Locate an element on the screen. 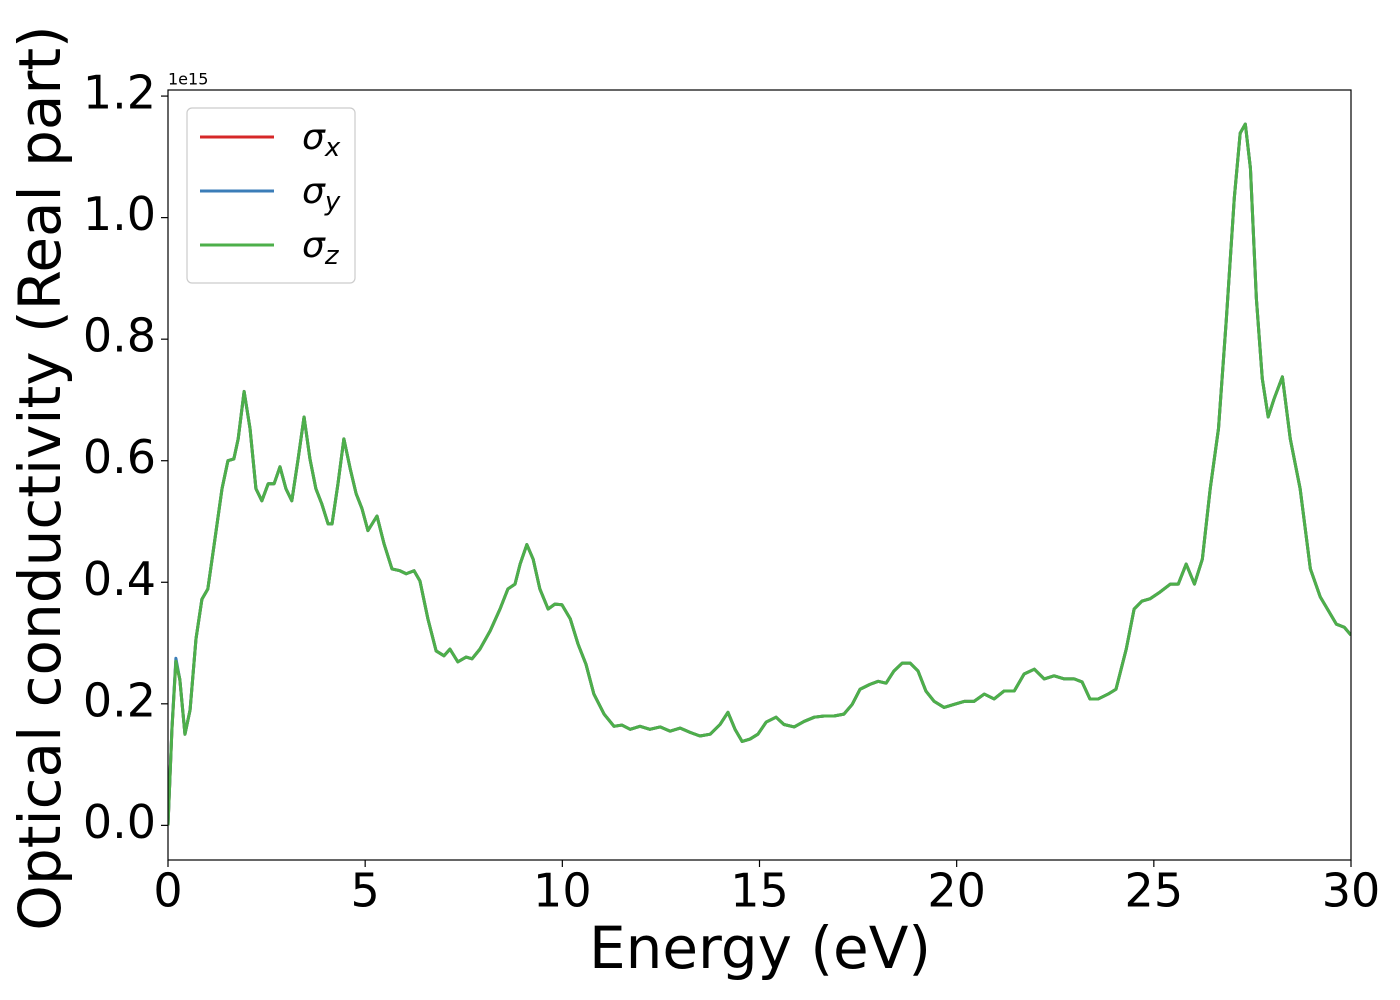 The width and height of the screenshot is (1400, 1000). y-tick-label: 0.6 is located at coordinates (119, 457).